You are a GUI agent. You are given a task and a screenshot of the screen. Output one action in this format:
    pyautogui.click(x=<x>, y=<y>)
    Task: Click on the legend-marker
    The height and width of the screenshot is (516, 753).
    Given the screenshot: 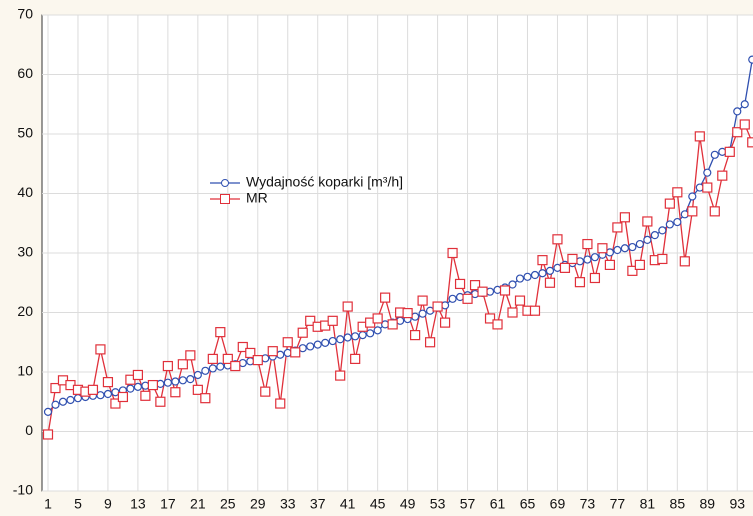 What is the action you would take?
    pyautogui.click(x=225, y=183)
    